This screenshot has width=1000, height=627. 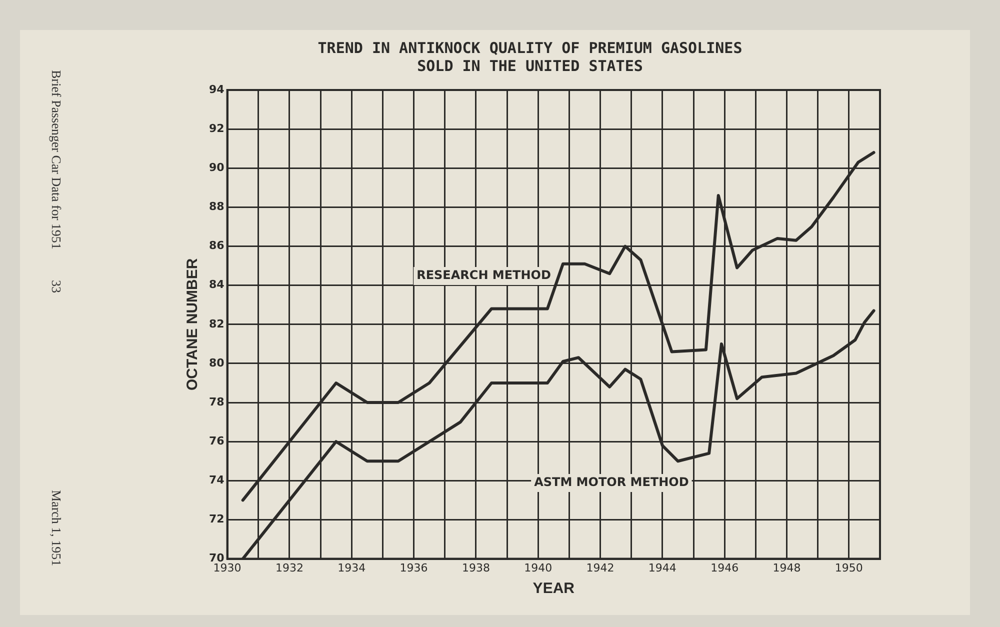 What do you see at coordinates (414, 567) in the screenshot?
I see `x-tick-label: 1936` at bounding box center [414, 567].